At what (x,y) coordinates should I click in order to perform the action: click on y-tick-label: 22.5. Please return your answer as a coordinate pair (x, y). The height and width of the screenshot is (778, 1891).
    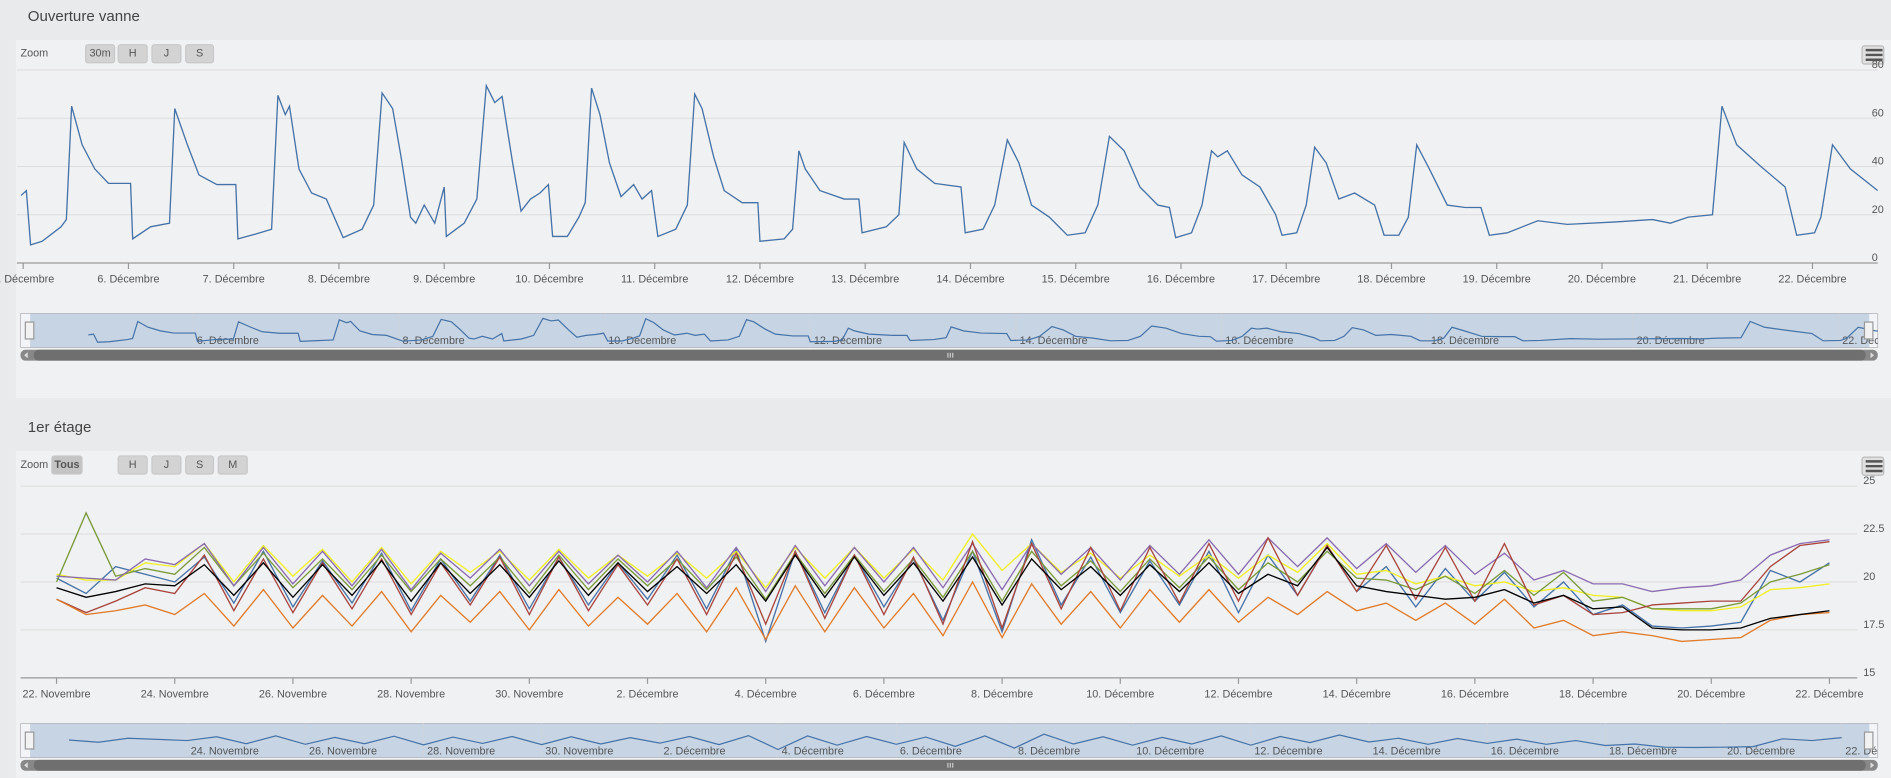
    Looking at the image, I should click on (1873, 529).